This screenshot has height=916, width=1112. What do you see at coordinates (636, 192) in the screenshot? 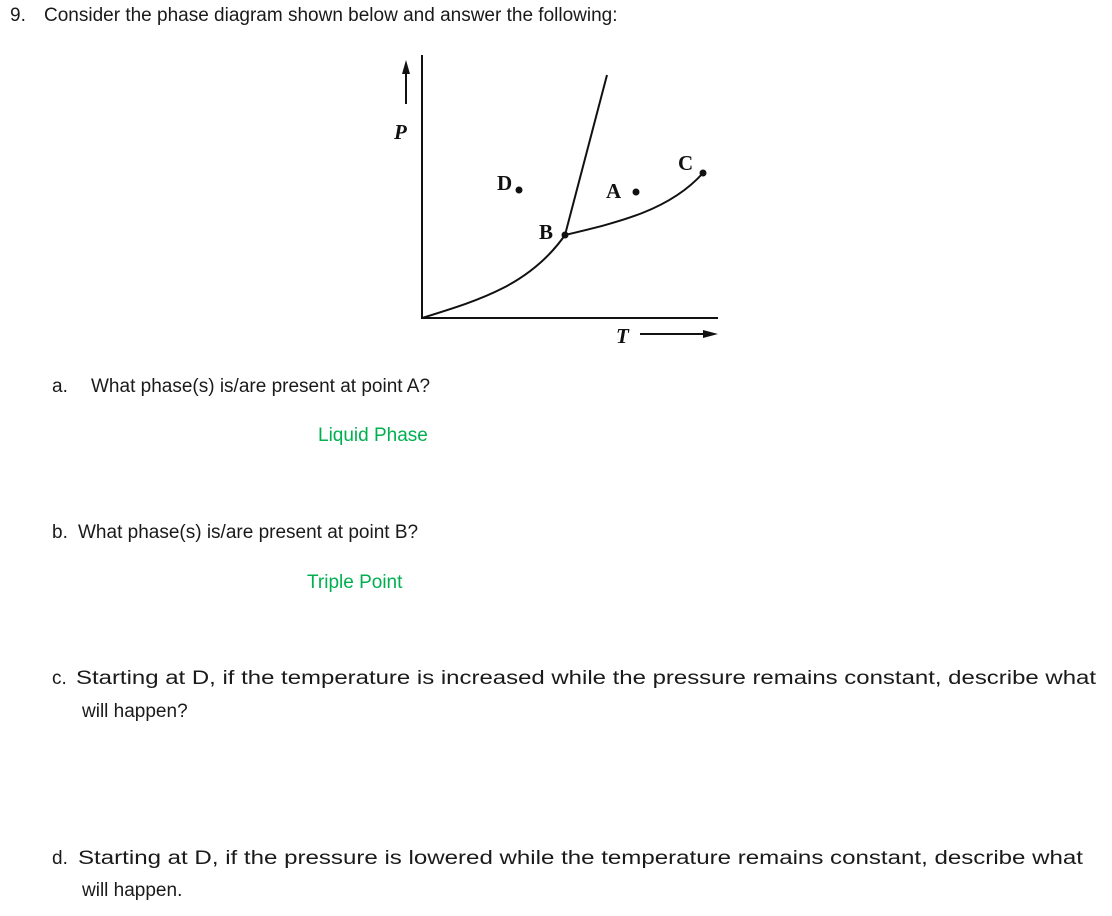
I see `point-a` at bounding box center [636, 192].